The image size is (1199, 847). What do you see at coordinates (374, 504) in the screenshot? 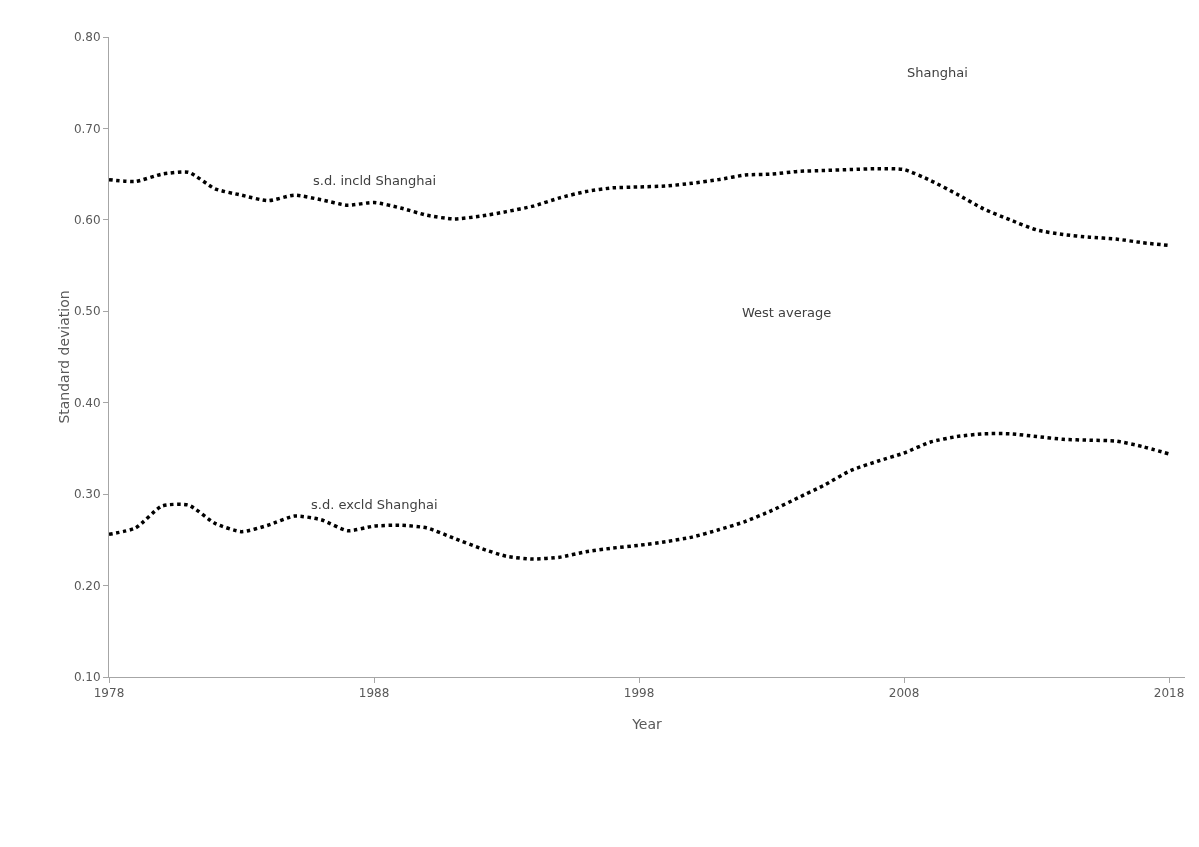
I see `series-label: s.d. excld Shanghai` at bounding box center [374, 504].